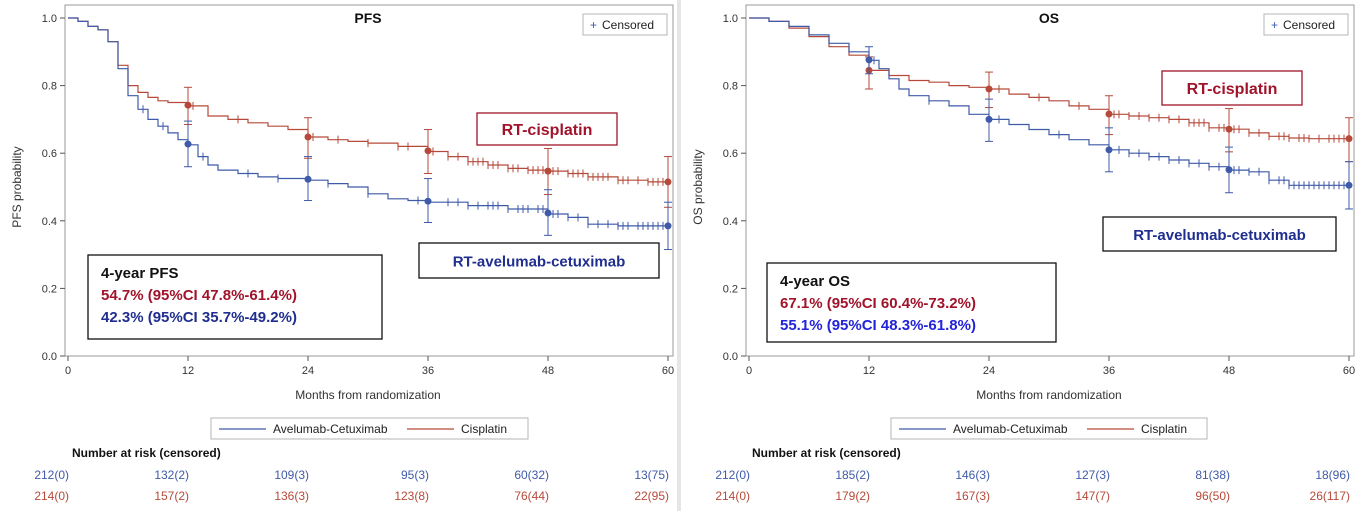  I want to click on pfs-cisplatin-label-box, so click(547, 129).